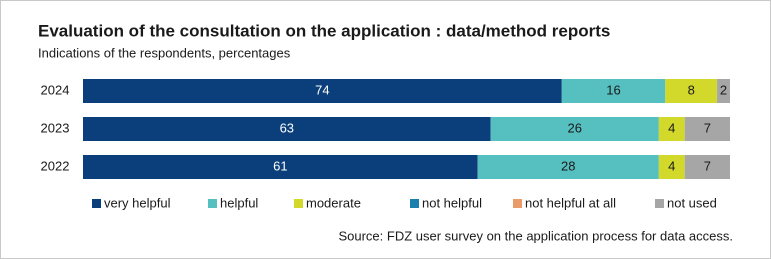 The image size is (771, 259). Describe the element at coordinates (452, 202) in the screenshot. I see `legend-label: not helpful` at that location.